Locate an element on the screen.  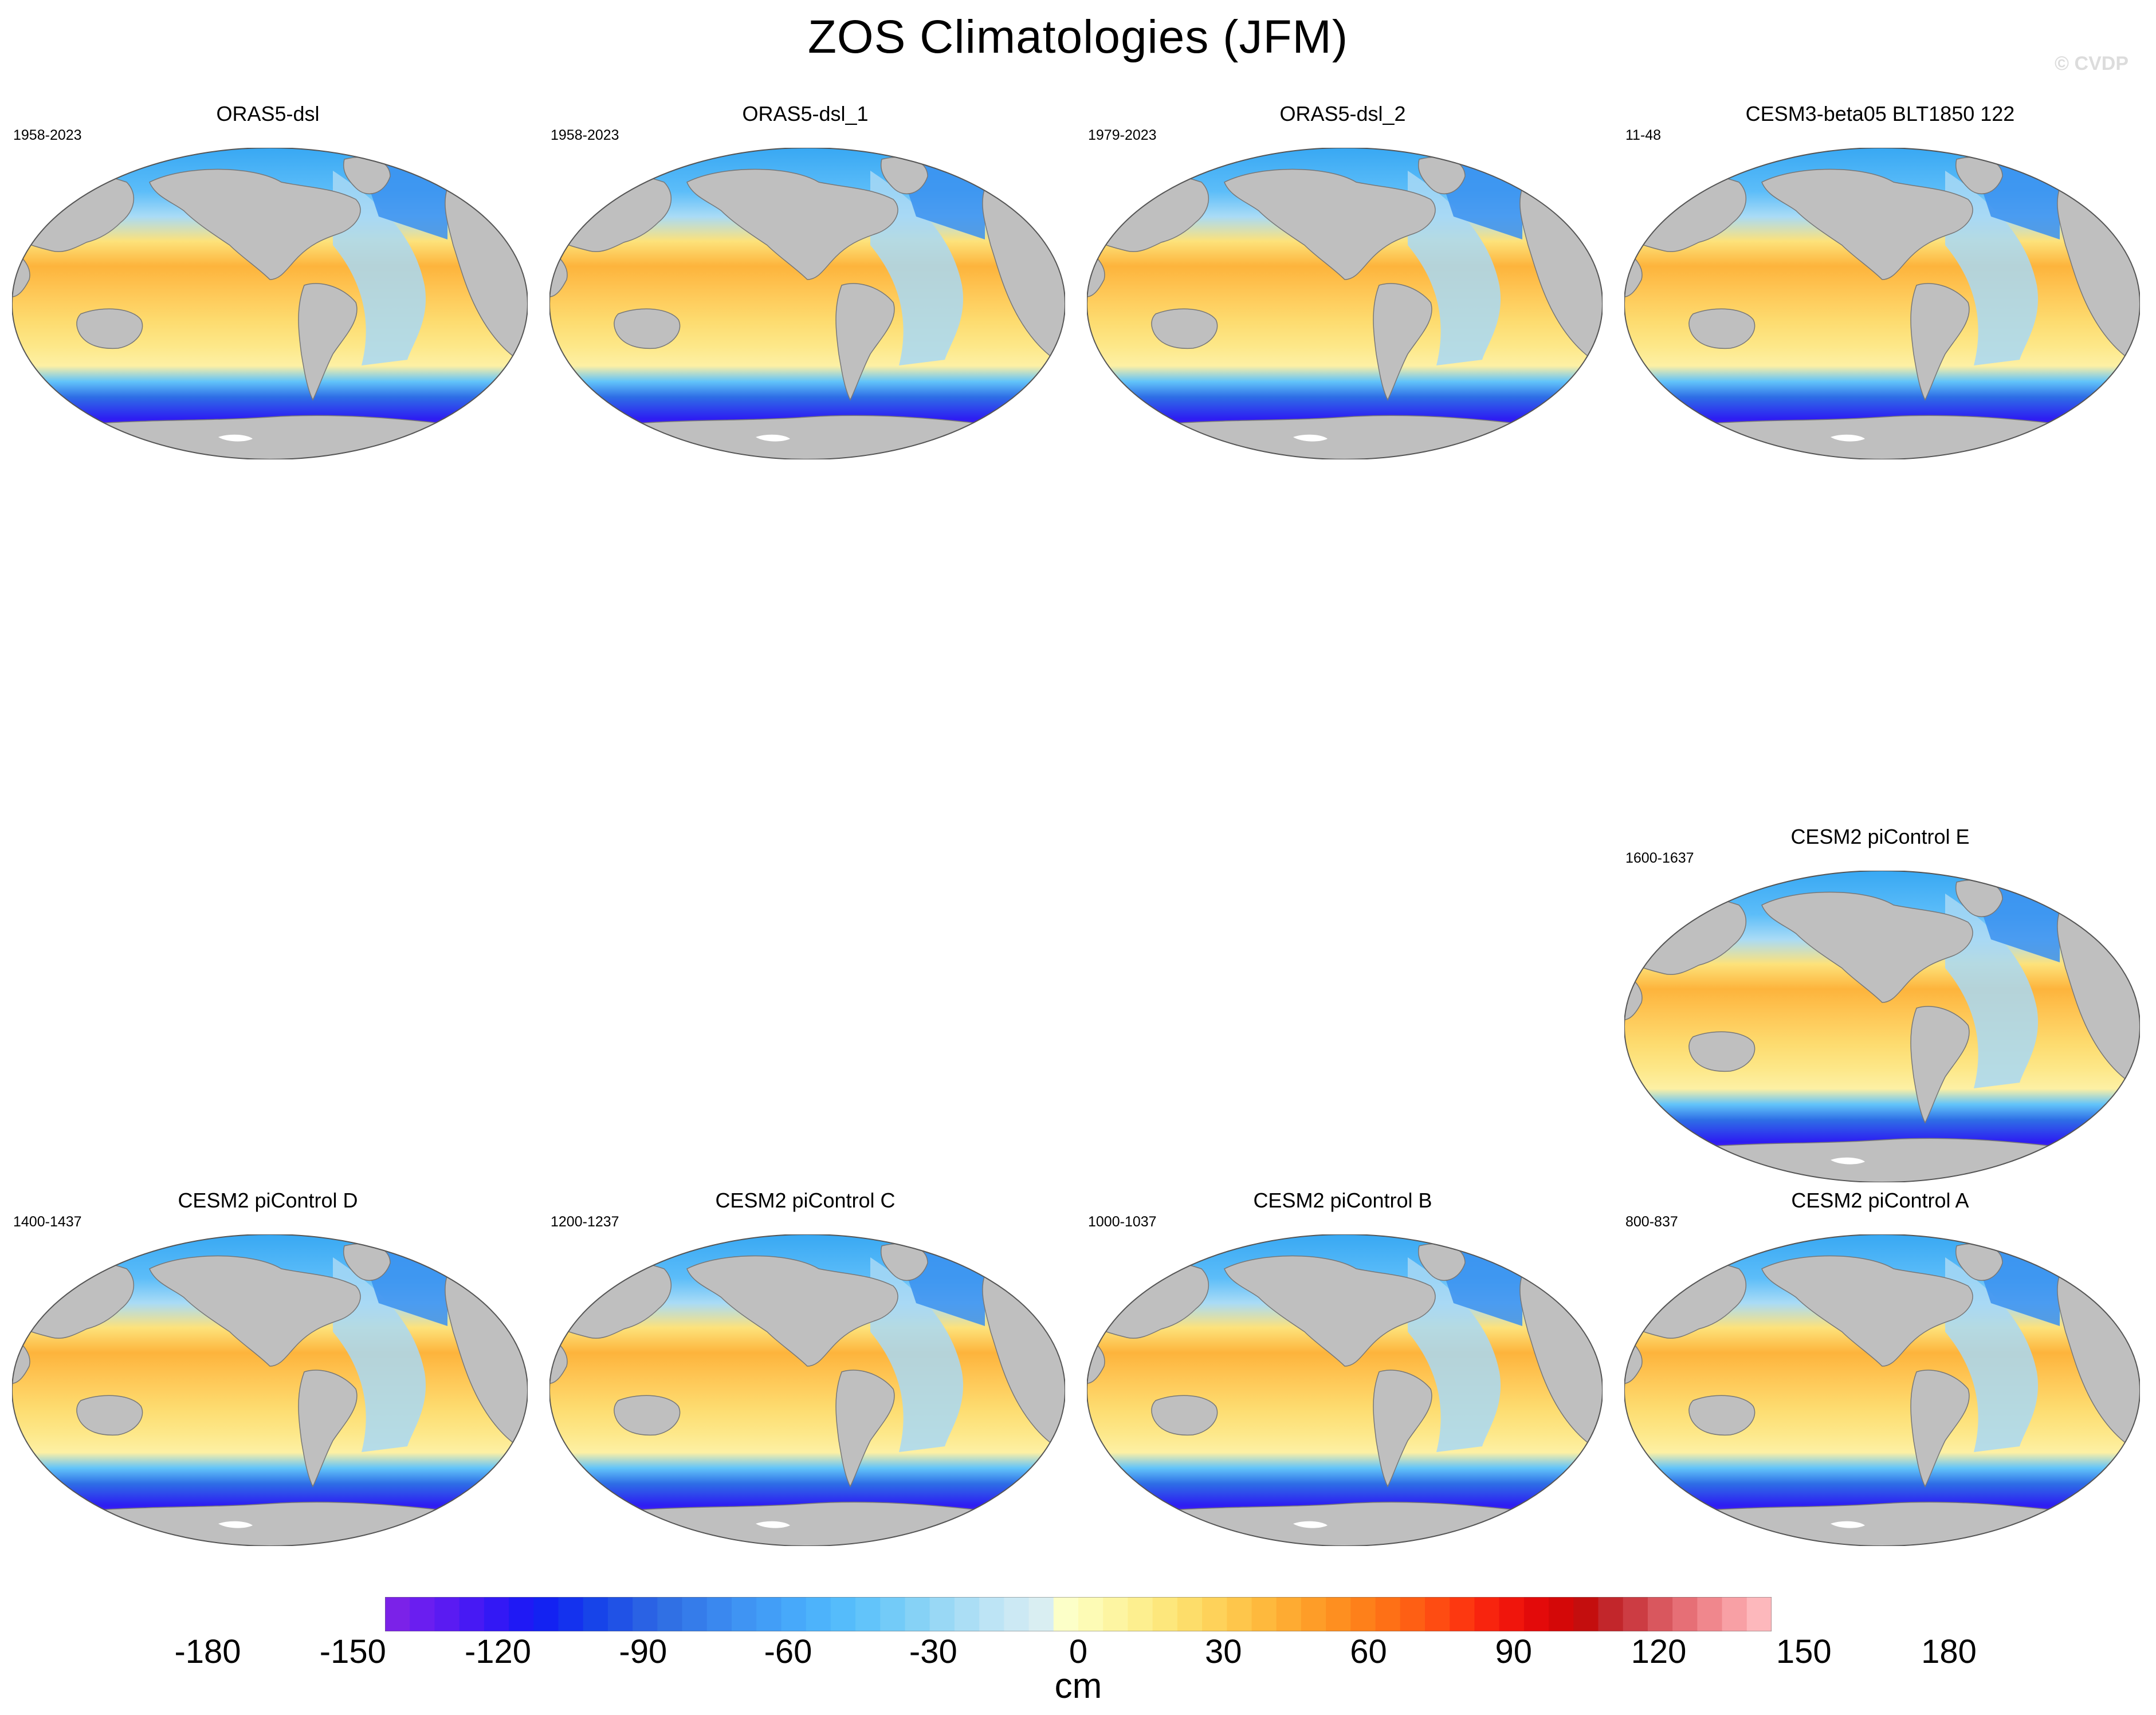
map-panel-cesm2-picontrol-d: CESM2 piControl D 1400-1437 is located at coordinates (268, 1369).